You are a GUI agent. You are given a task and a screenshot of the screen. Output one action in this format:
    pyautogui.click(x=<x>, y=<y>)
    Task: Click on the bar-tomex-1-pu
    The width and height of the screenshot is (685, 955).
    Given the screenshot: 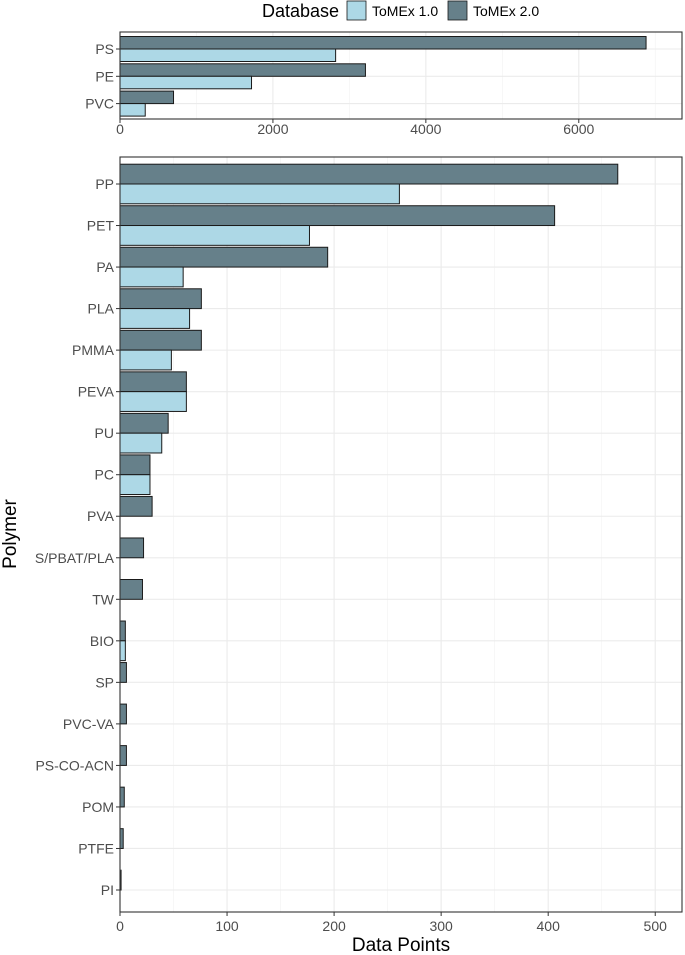 What is the action you would take?
    pyautogui.click(x=141, y=443)
    